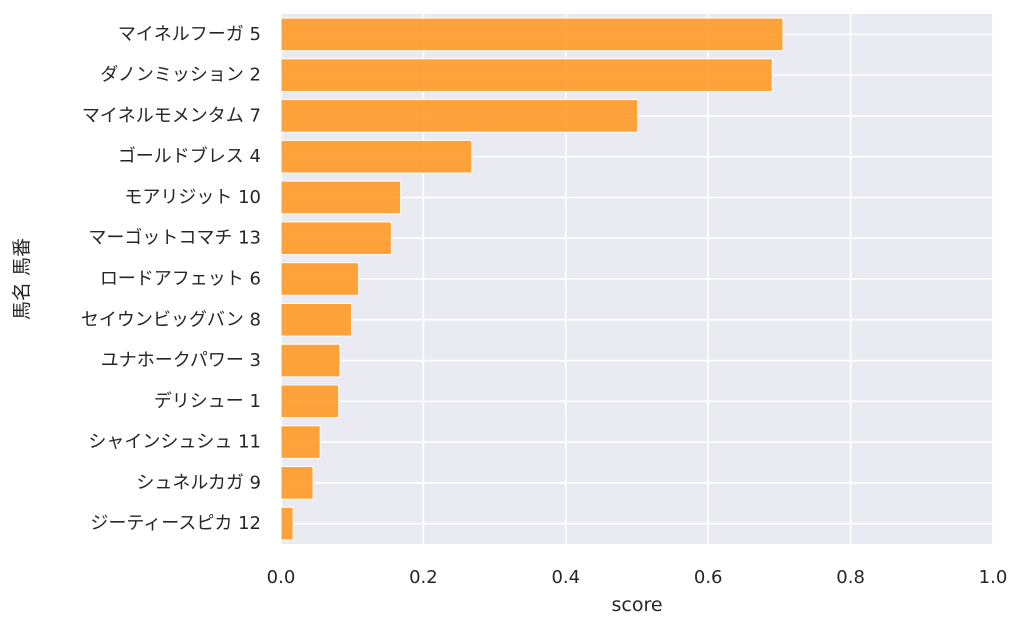 This screenshot has width=1024, height=629. I want to click on x-tick-label: 1.0, so click(993, 577).